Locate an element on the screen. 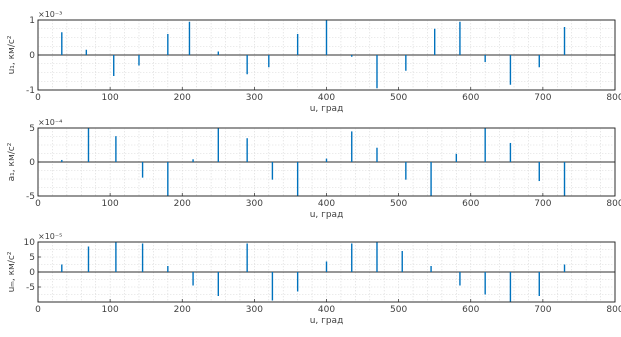  axis-exponent: ×10⁻⁵ is located at coordinates (50, 236).